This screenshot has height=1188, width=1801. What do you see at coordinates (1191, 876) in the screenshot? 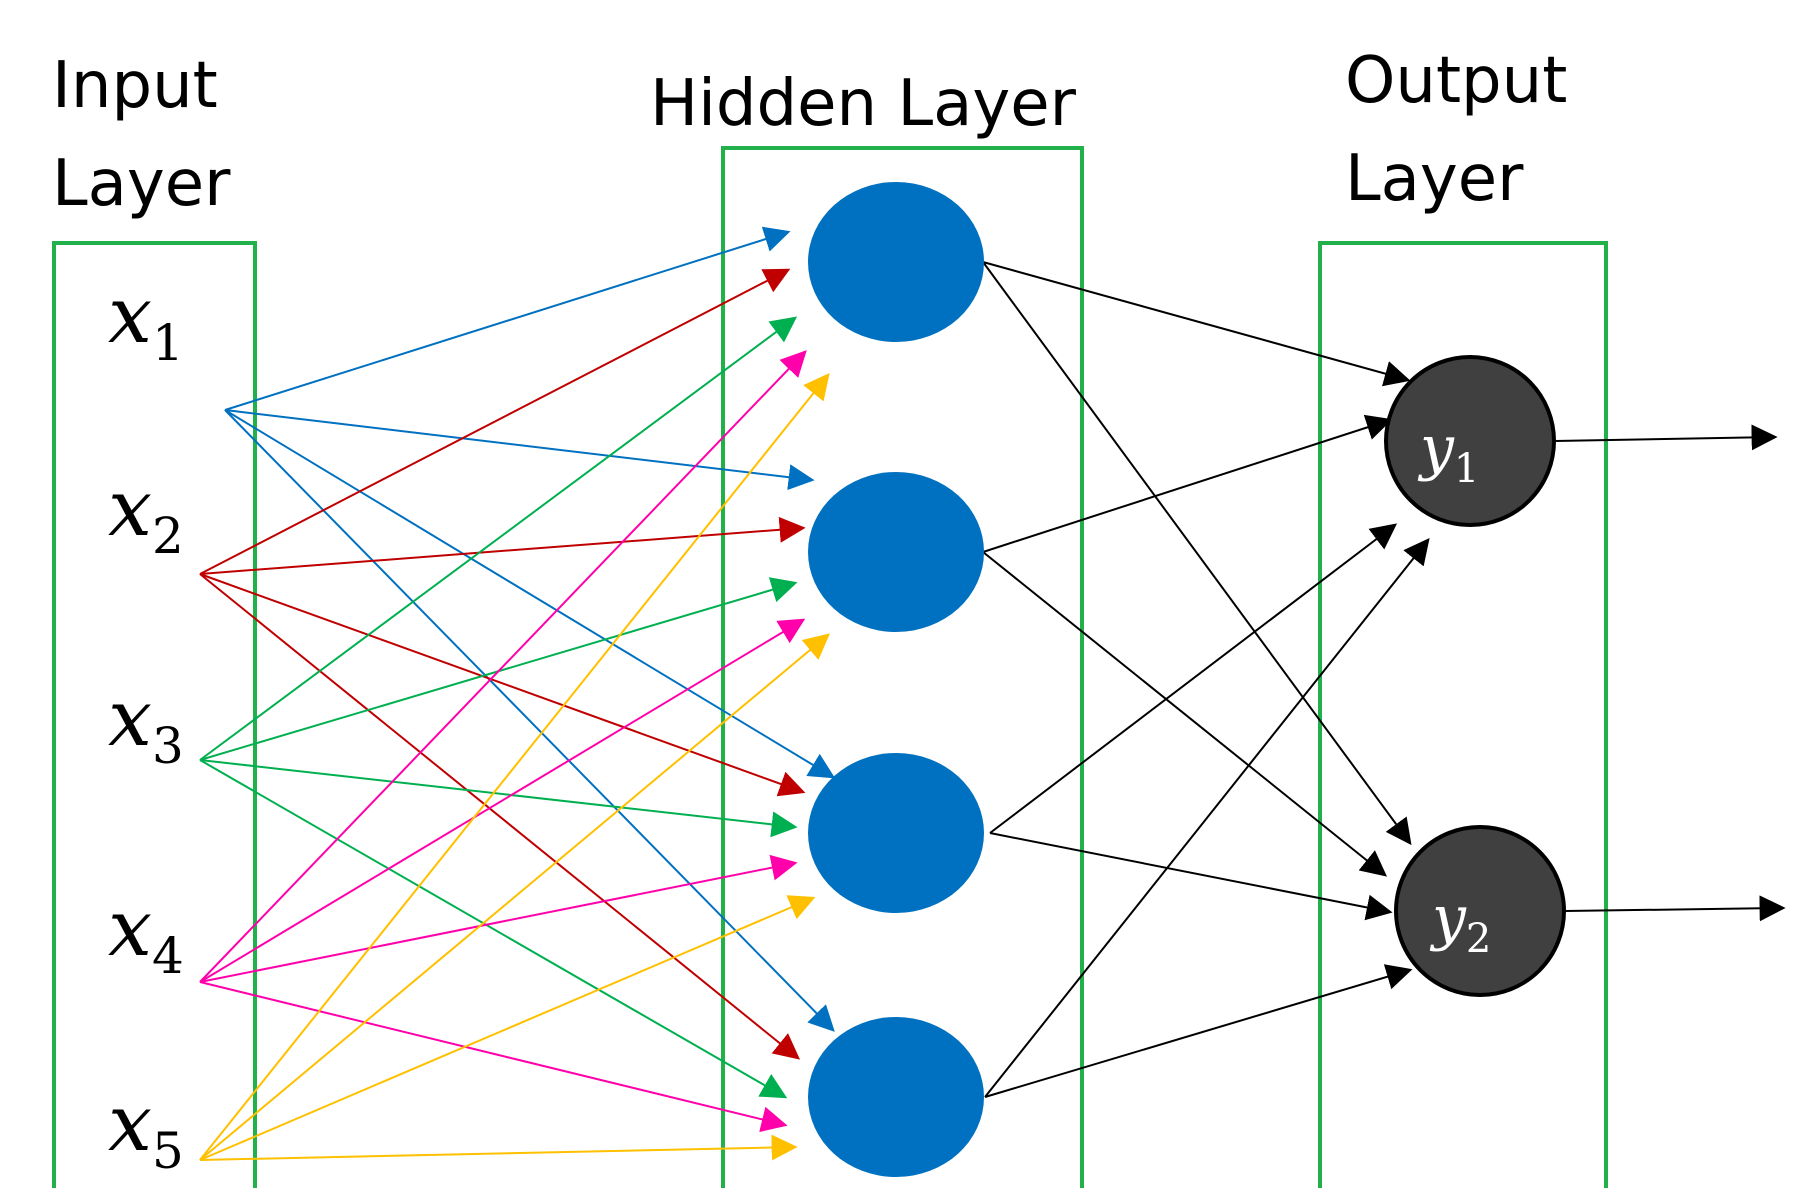
I see `edge-hidden-3-to-y2` at bounding box center [1191, 876].